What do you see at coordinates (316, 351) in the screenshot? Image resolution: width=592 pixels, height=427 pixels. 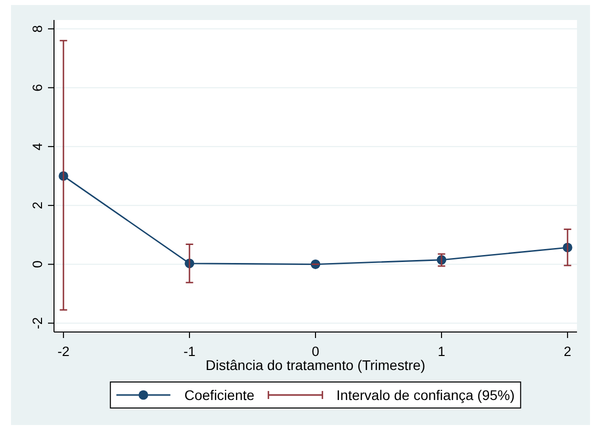 I see `x-tick-label: 0` at bounding box center [316, 351].